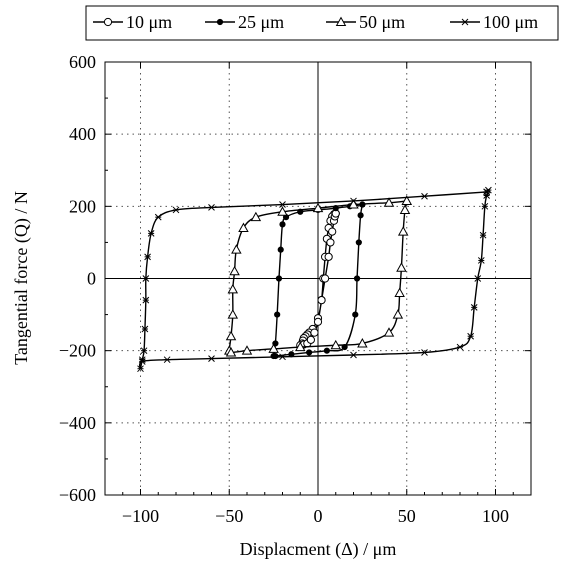 Image resolution: width=564 pixels, height=562 pixels. I want to click on legend-item: 10 μm, so click(132, 22).